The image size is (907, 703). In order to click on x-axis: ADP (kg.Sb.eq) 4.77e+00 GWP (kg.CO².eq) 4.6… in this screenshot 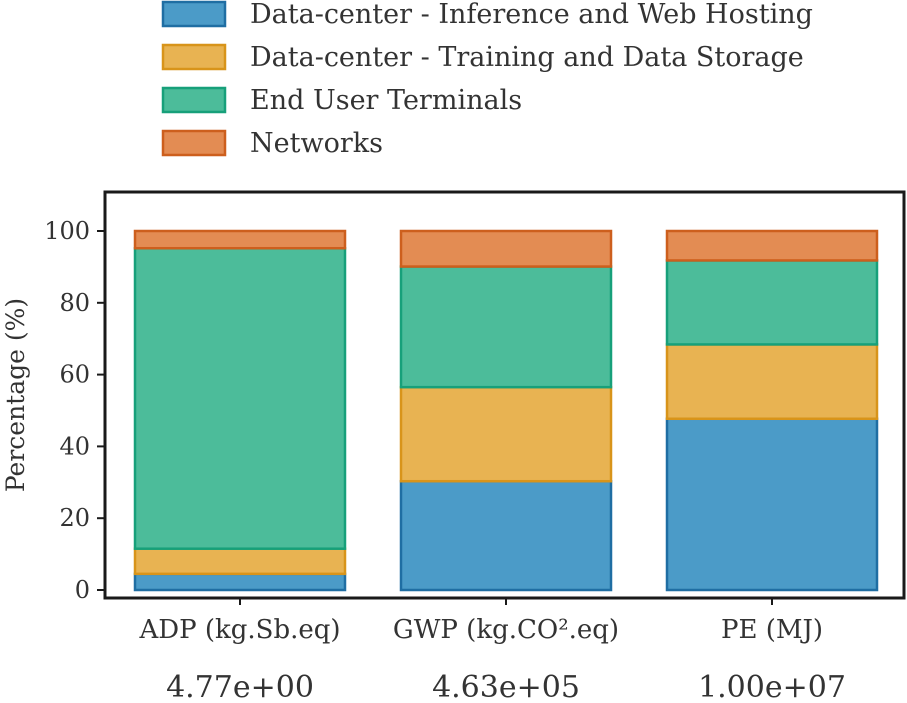, I will do `click(492, 650)`.